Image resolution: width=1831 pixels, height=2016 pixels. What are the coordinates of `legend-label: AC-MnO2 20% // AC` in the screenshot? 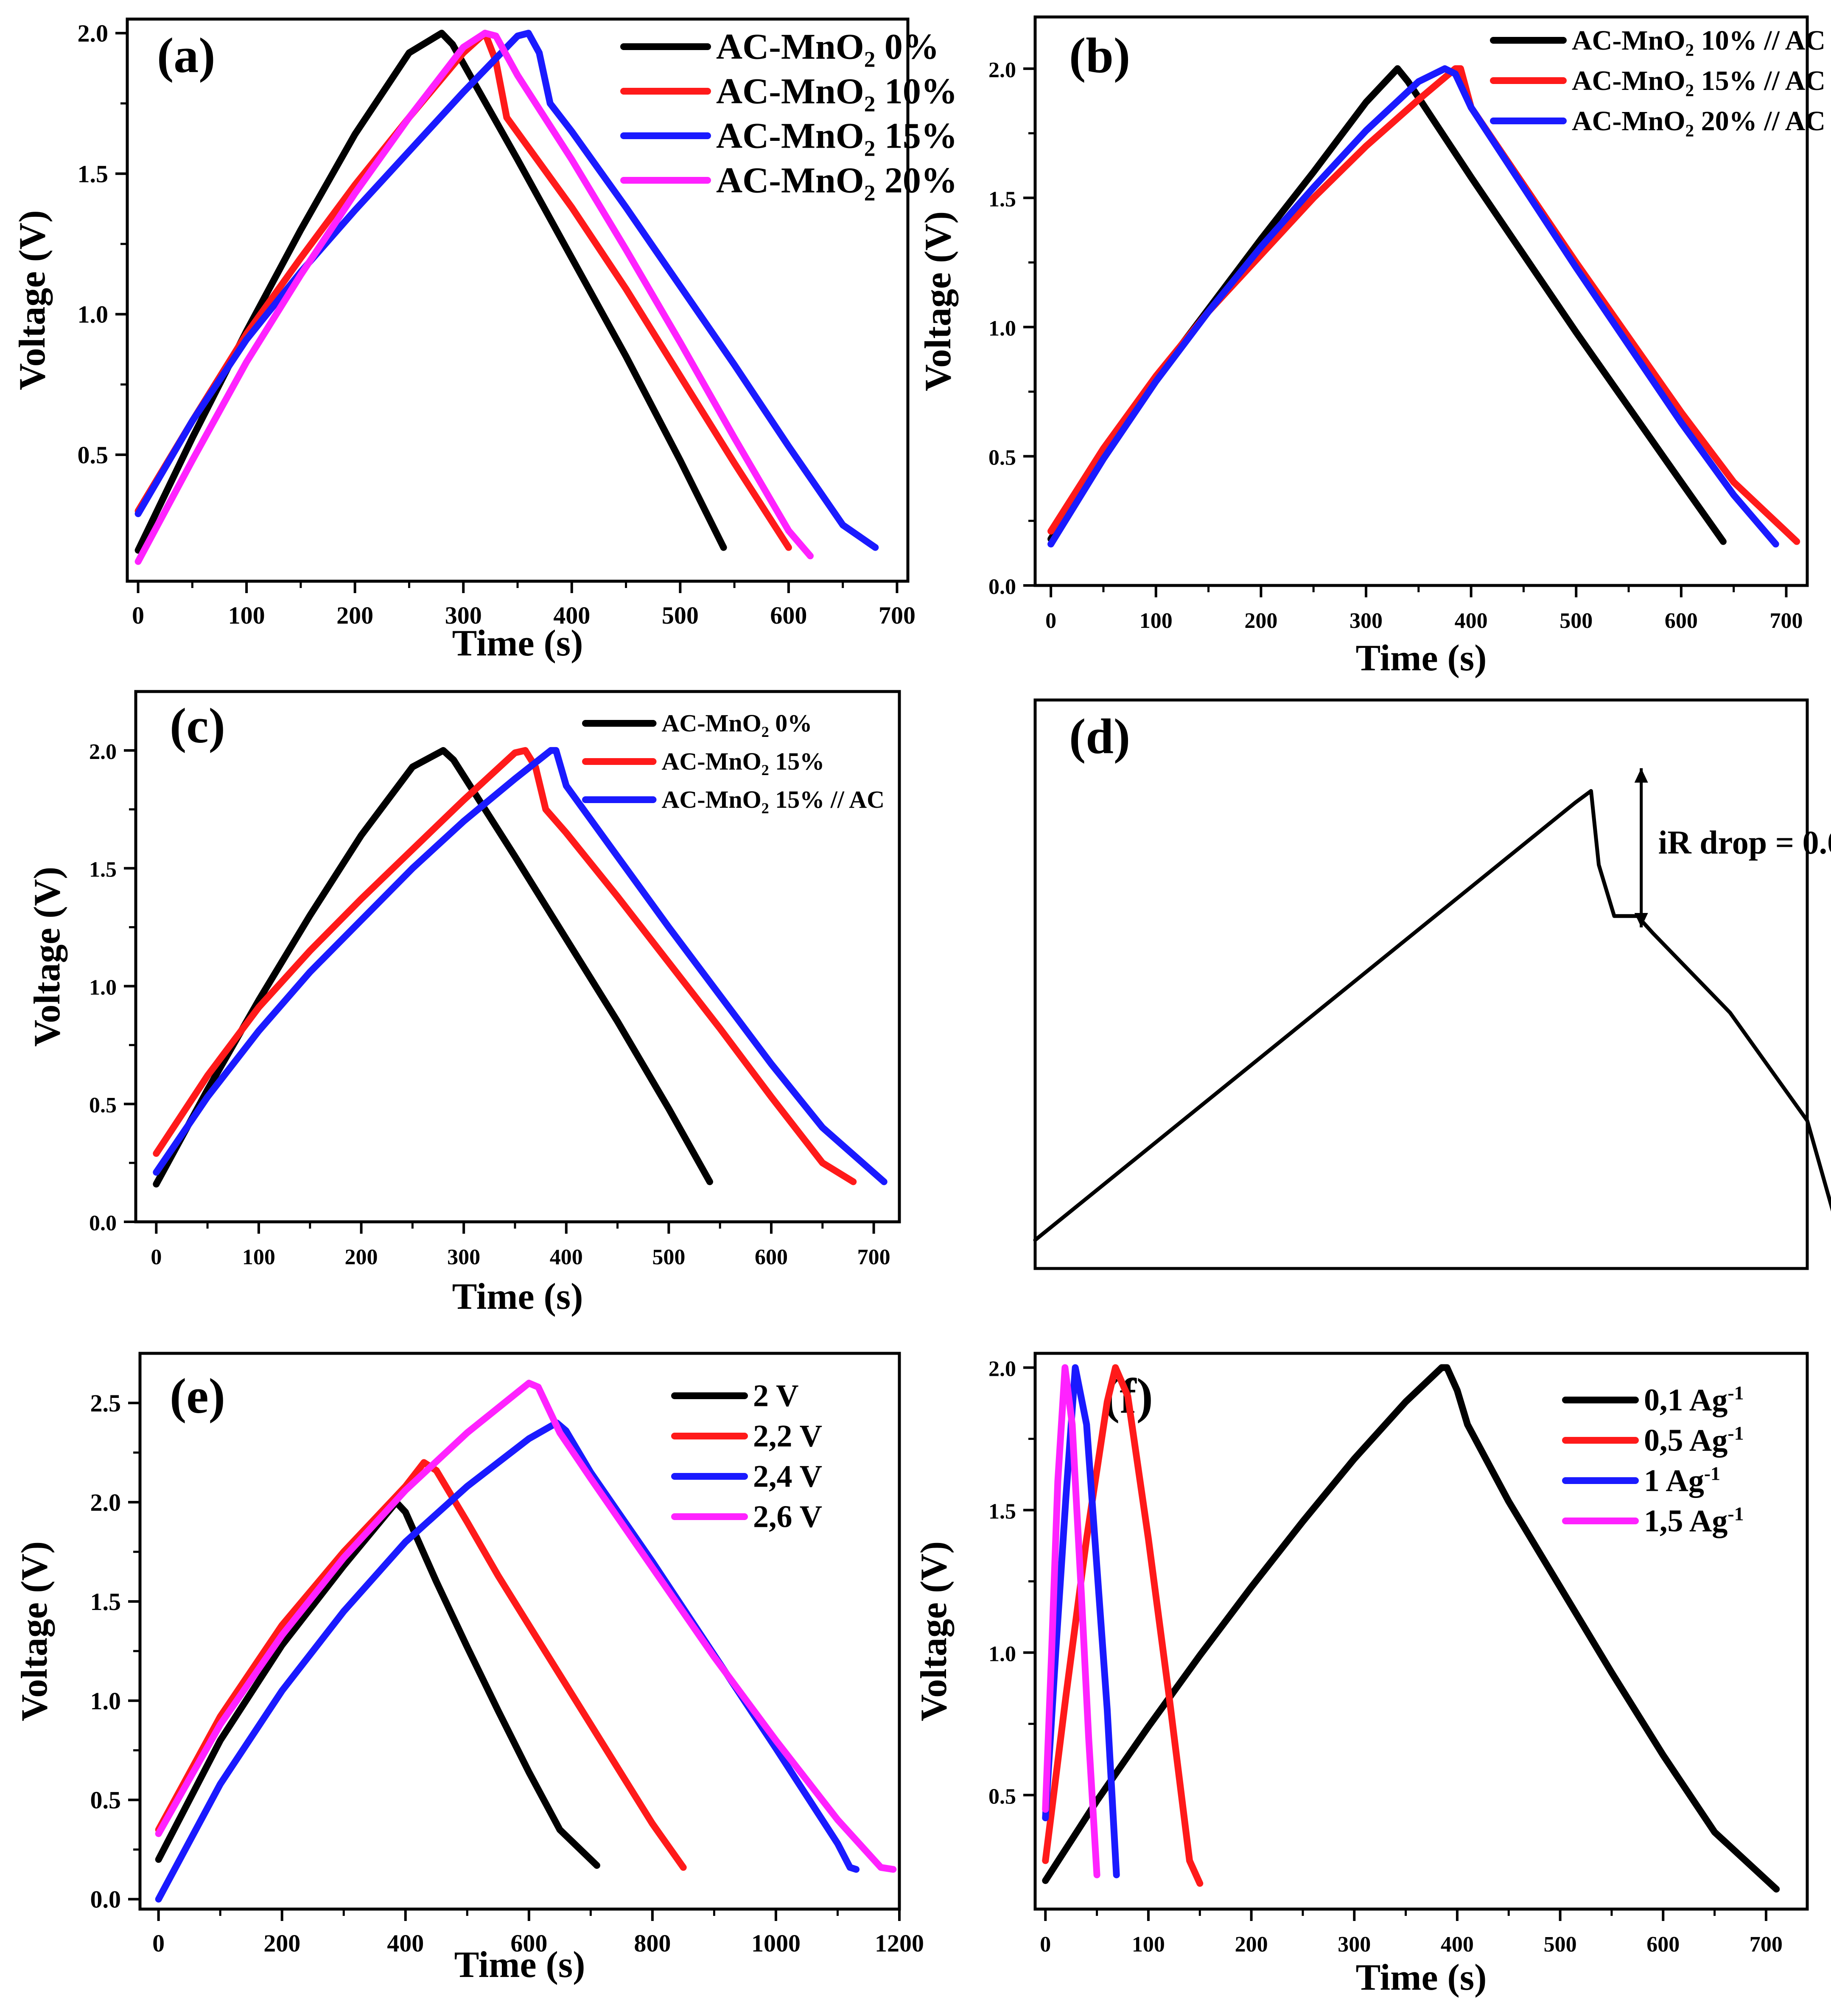 It's located at (1698, 123).